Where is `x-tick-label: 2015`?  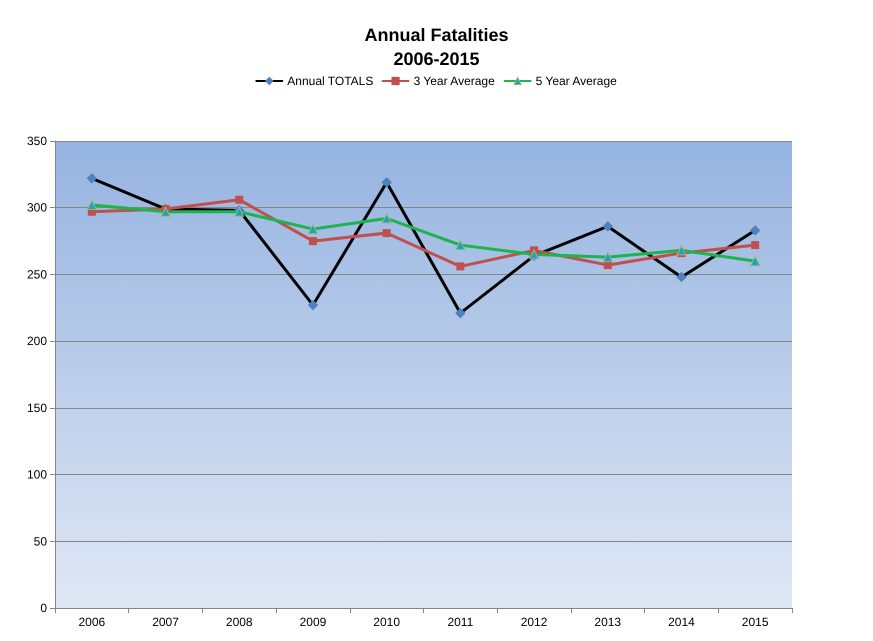 x-tick-label: 2015 is located at coordinates (755, 622).